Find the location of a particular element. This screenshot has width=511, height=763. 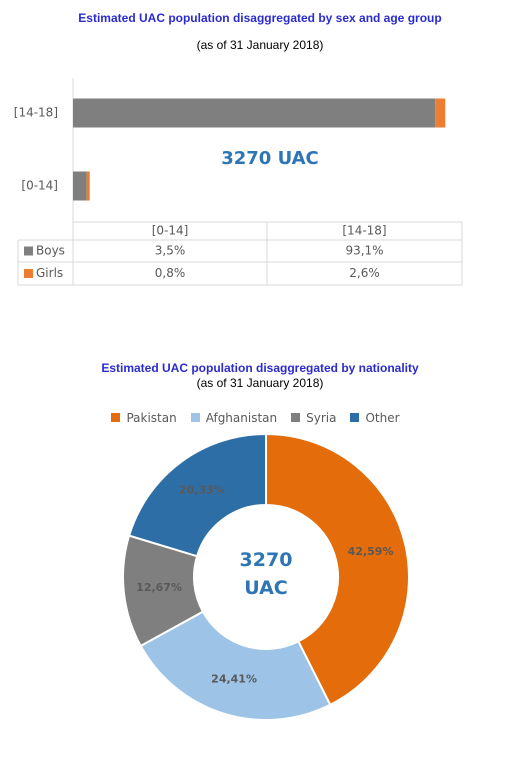

y-tick-label: [14-18] is located at coordinates (36, 113).